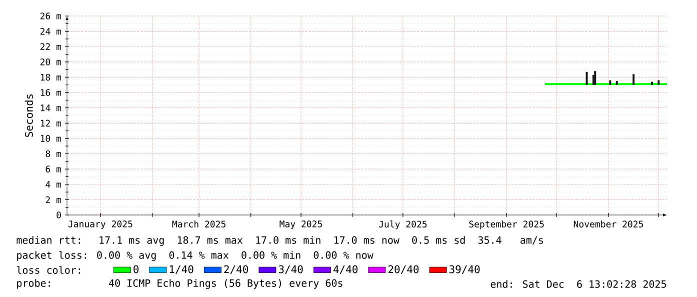 This screenshot has height=297, width=697. Describe the element at coordinates (51, 108) in the screenshot. I see `y-tick-label: 14 m` at that location.